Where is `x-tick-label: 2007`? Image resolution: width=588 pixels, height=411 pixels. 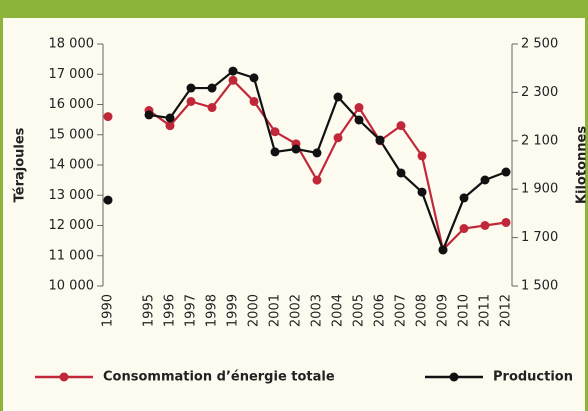
x-tick-label: 2007 is located at coordinates (401, 310).